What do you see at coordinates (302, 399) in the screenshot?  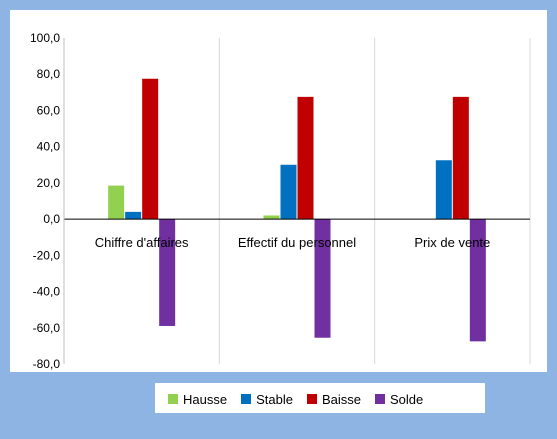 I see `legend: Hausse Stable Baisse Solde` at bounding box center [302, 399].